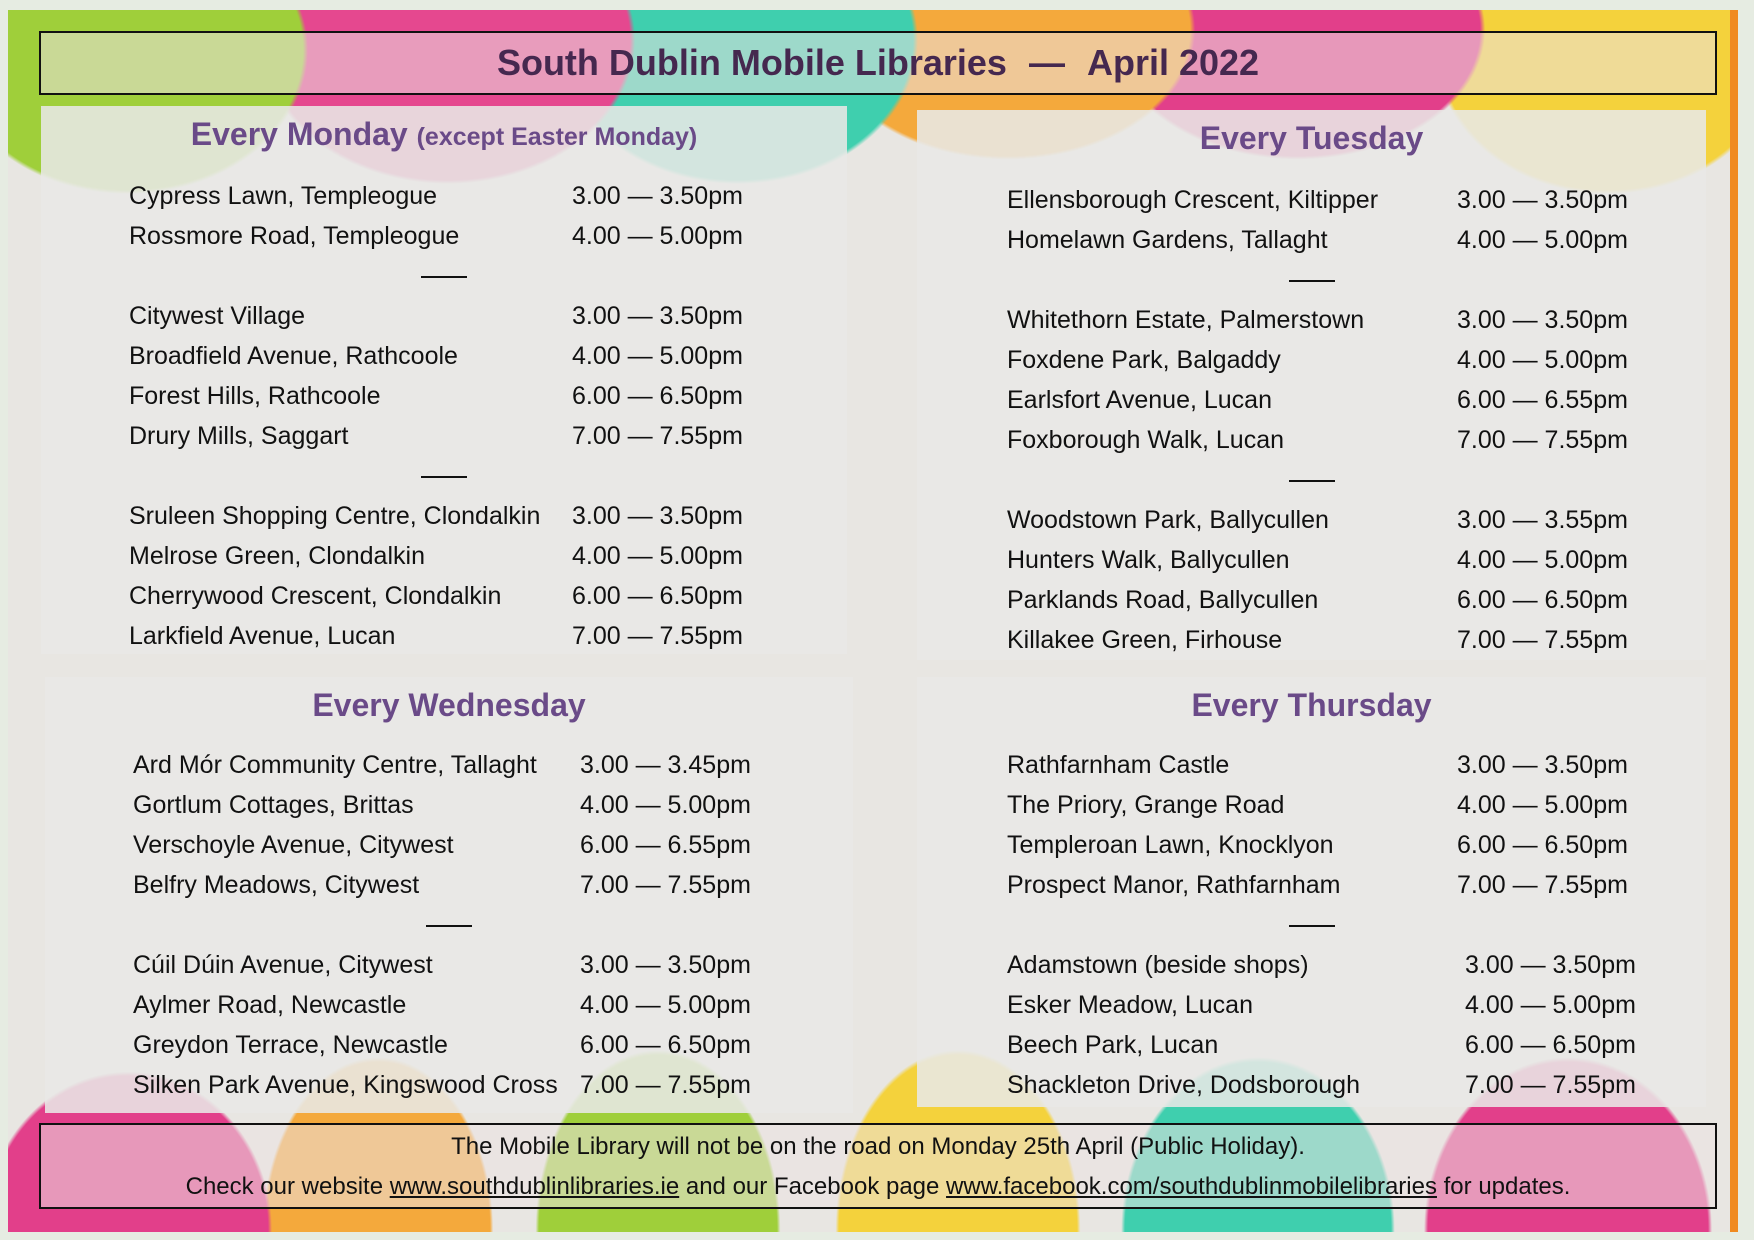 Image resolution: width=1754 pixels, height=1240 pixels. Describe the element at coordinates (1168, 520) in the screenshot. I see `stop-location: Woodstown Park, Ballycullen` at that location.